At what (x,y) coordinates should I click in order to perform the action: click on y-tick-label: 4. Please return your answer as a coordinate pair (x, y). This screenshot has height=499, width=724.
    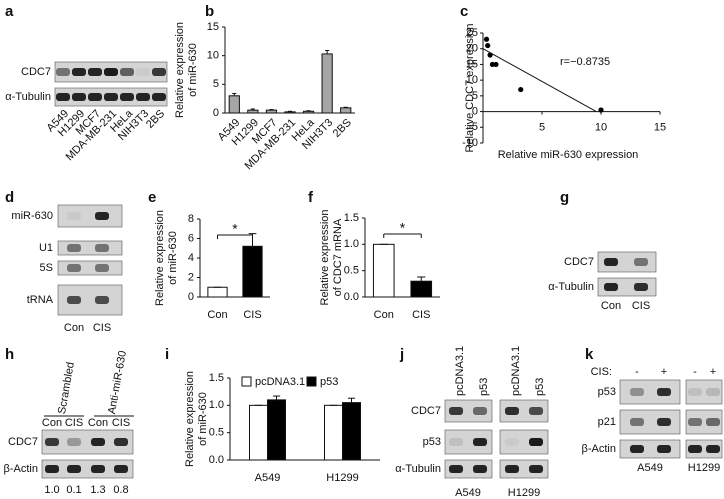
    Looking at the image, I should click on (191, 258).